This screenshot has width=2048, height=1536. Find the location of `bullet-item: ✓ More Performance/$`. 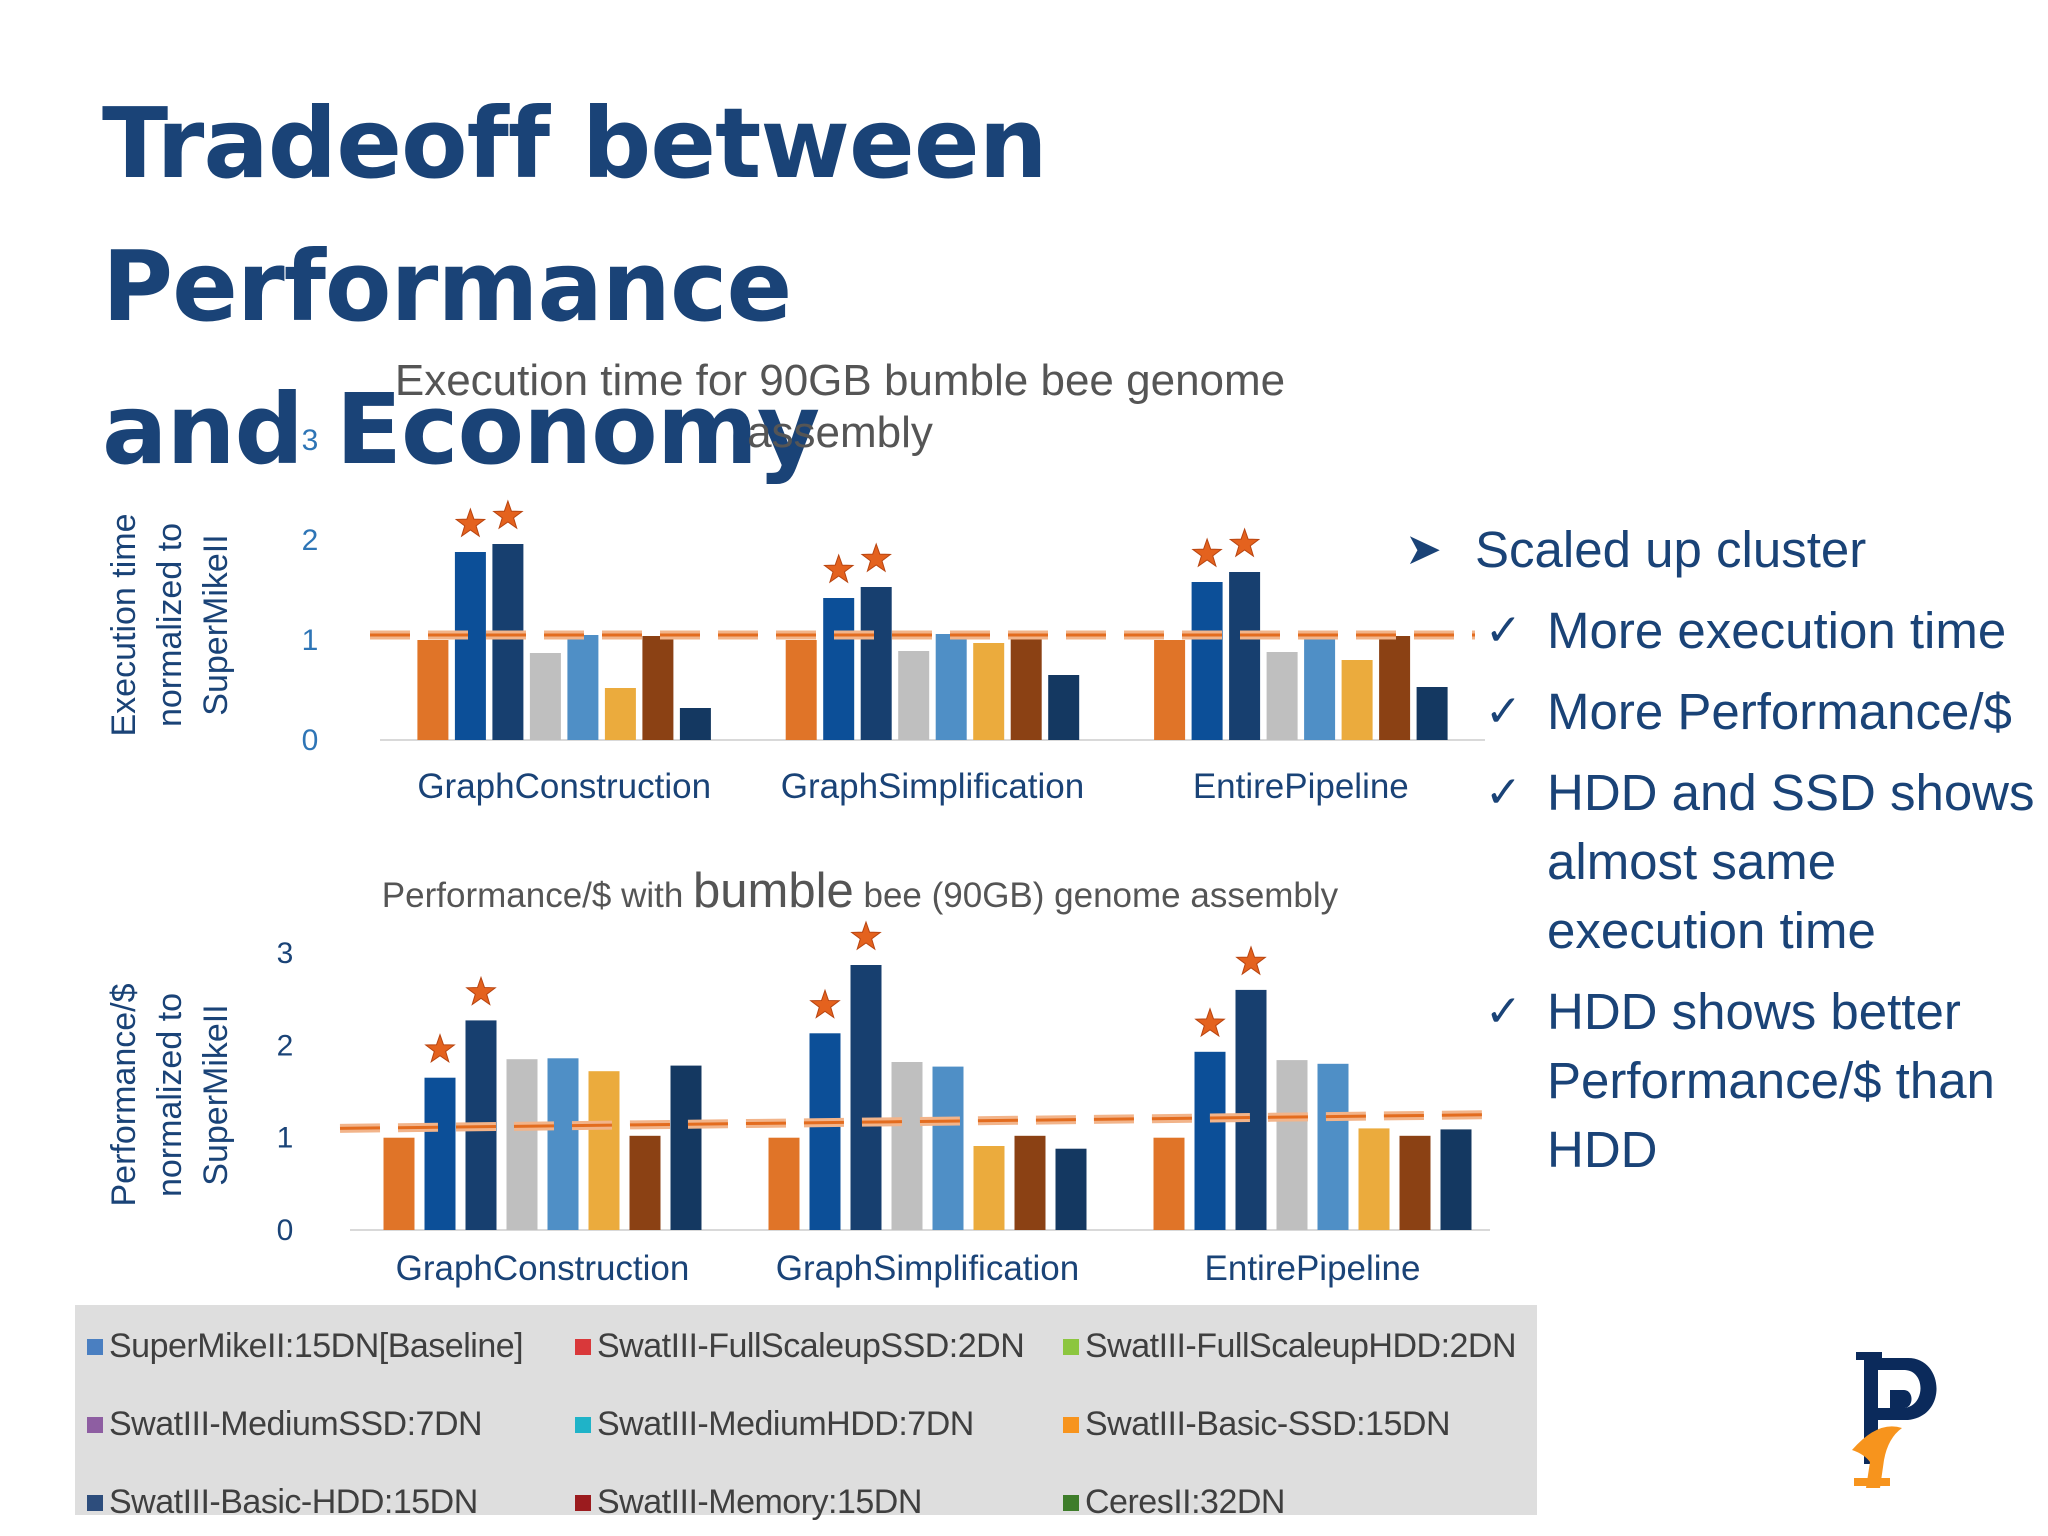

bullet-item: ✓ More Performance/$ is located at coordinates (1725, 711).